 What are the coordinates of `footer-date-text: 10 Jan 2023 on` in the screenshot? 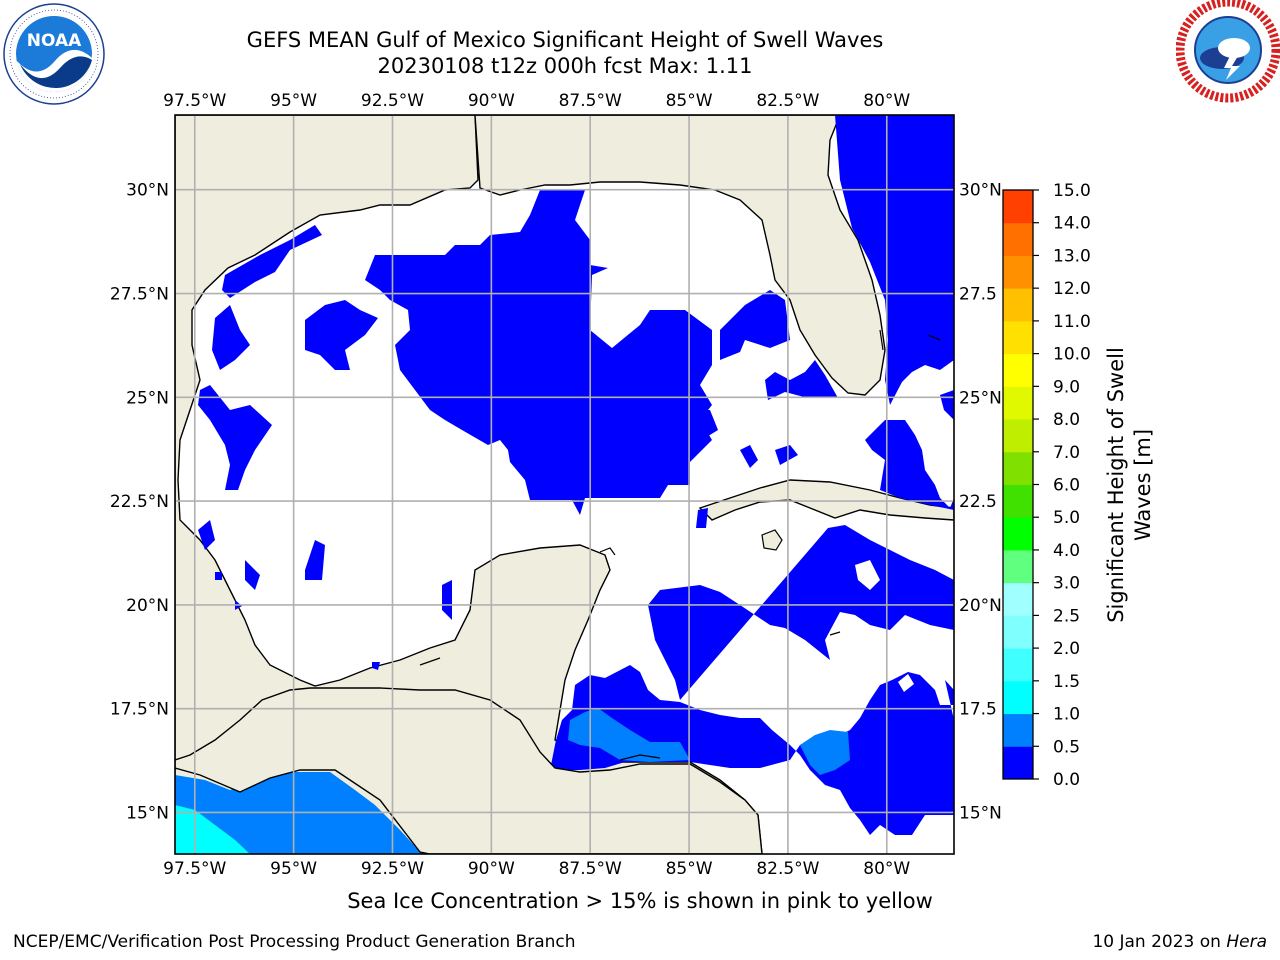 It's located at (1159, 942).